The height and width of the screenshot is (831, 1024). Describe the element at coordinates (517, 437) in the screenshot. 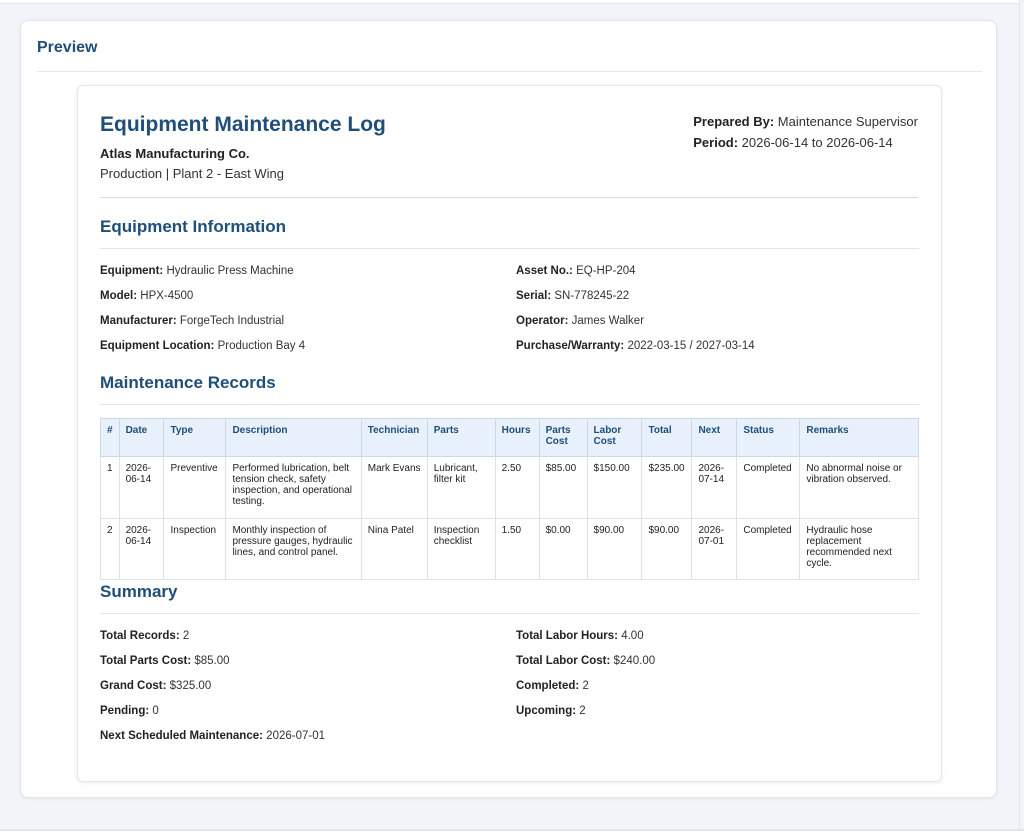

I see `column-header: Hours` at that location.